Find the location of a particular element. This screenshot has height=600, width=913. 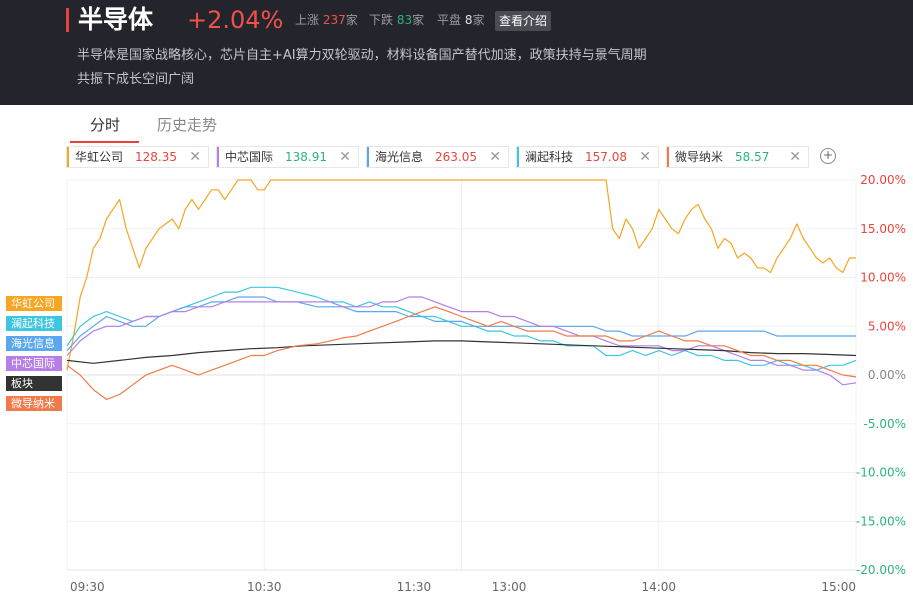

legend-stock-price: 128.35 is located at coordinates (156, 157).